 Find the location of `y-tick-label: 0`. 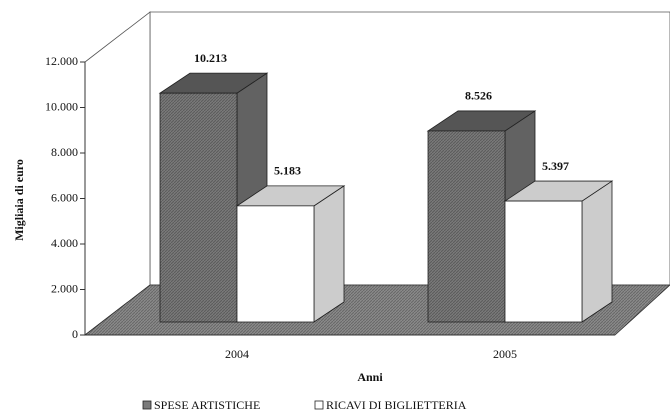

y-tick-label: 0 is located at coordinates (75, 334).